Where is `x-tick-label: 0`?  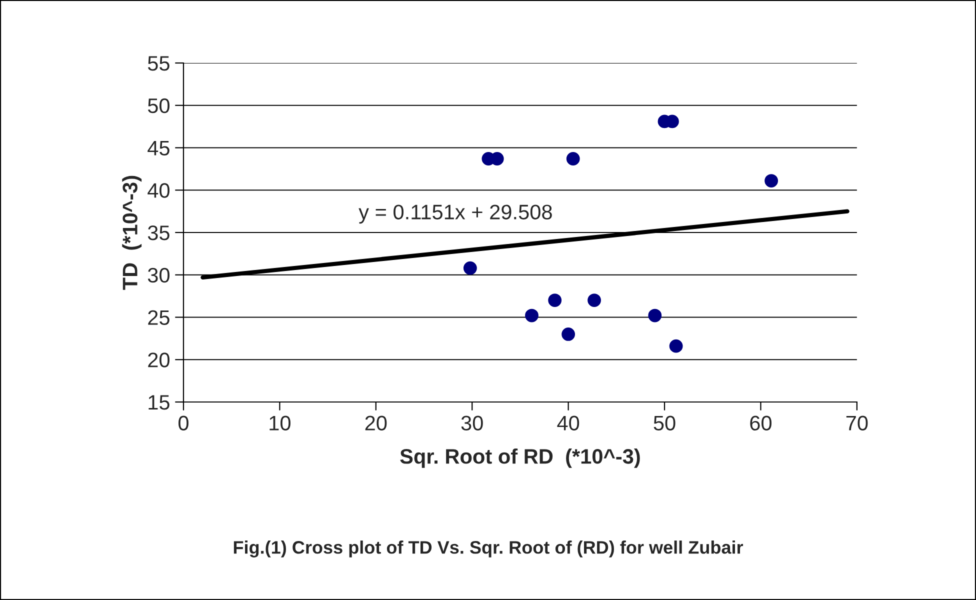
x-tick-label: 0 is located at coordinates (183, 423).